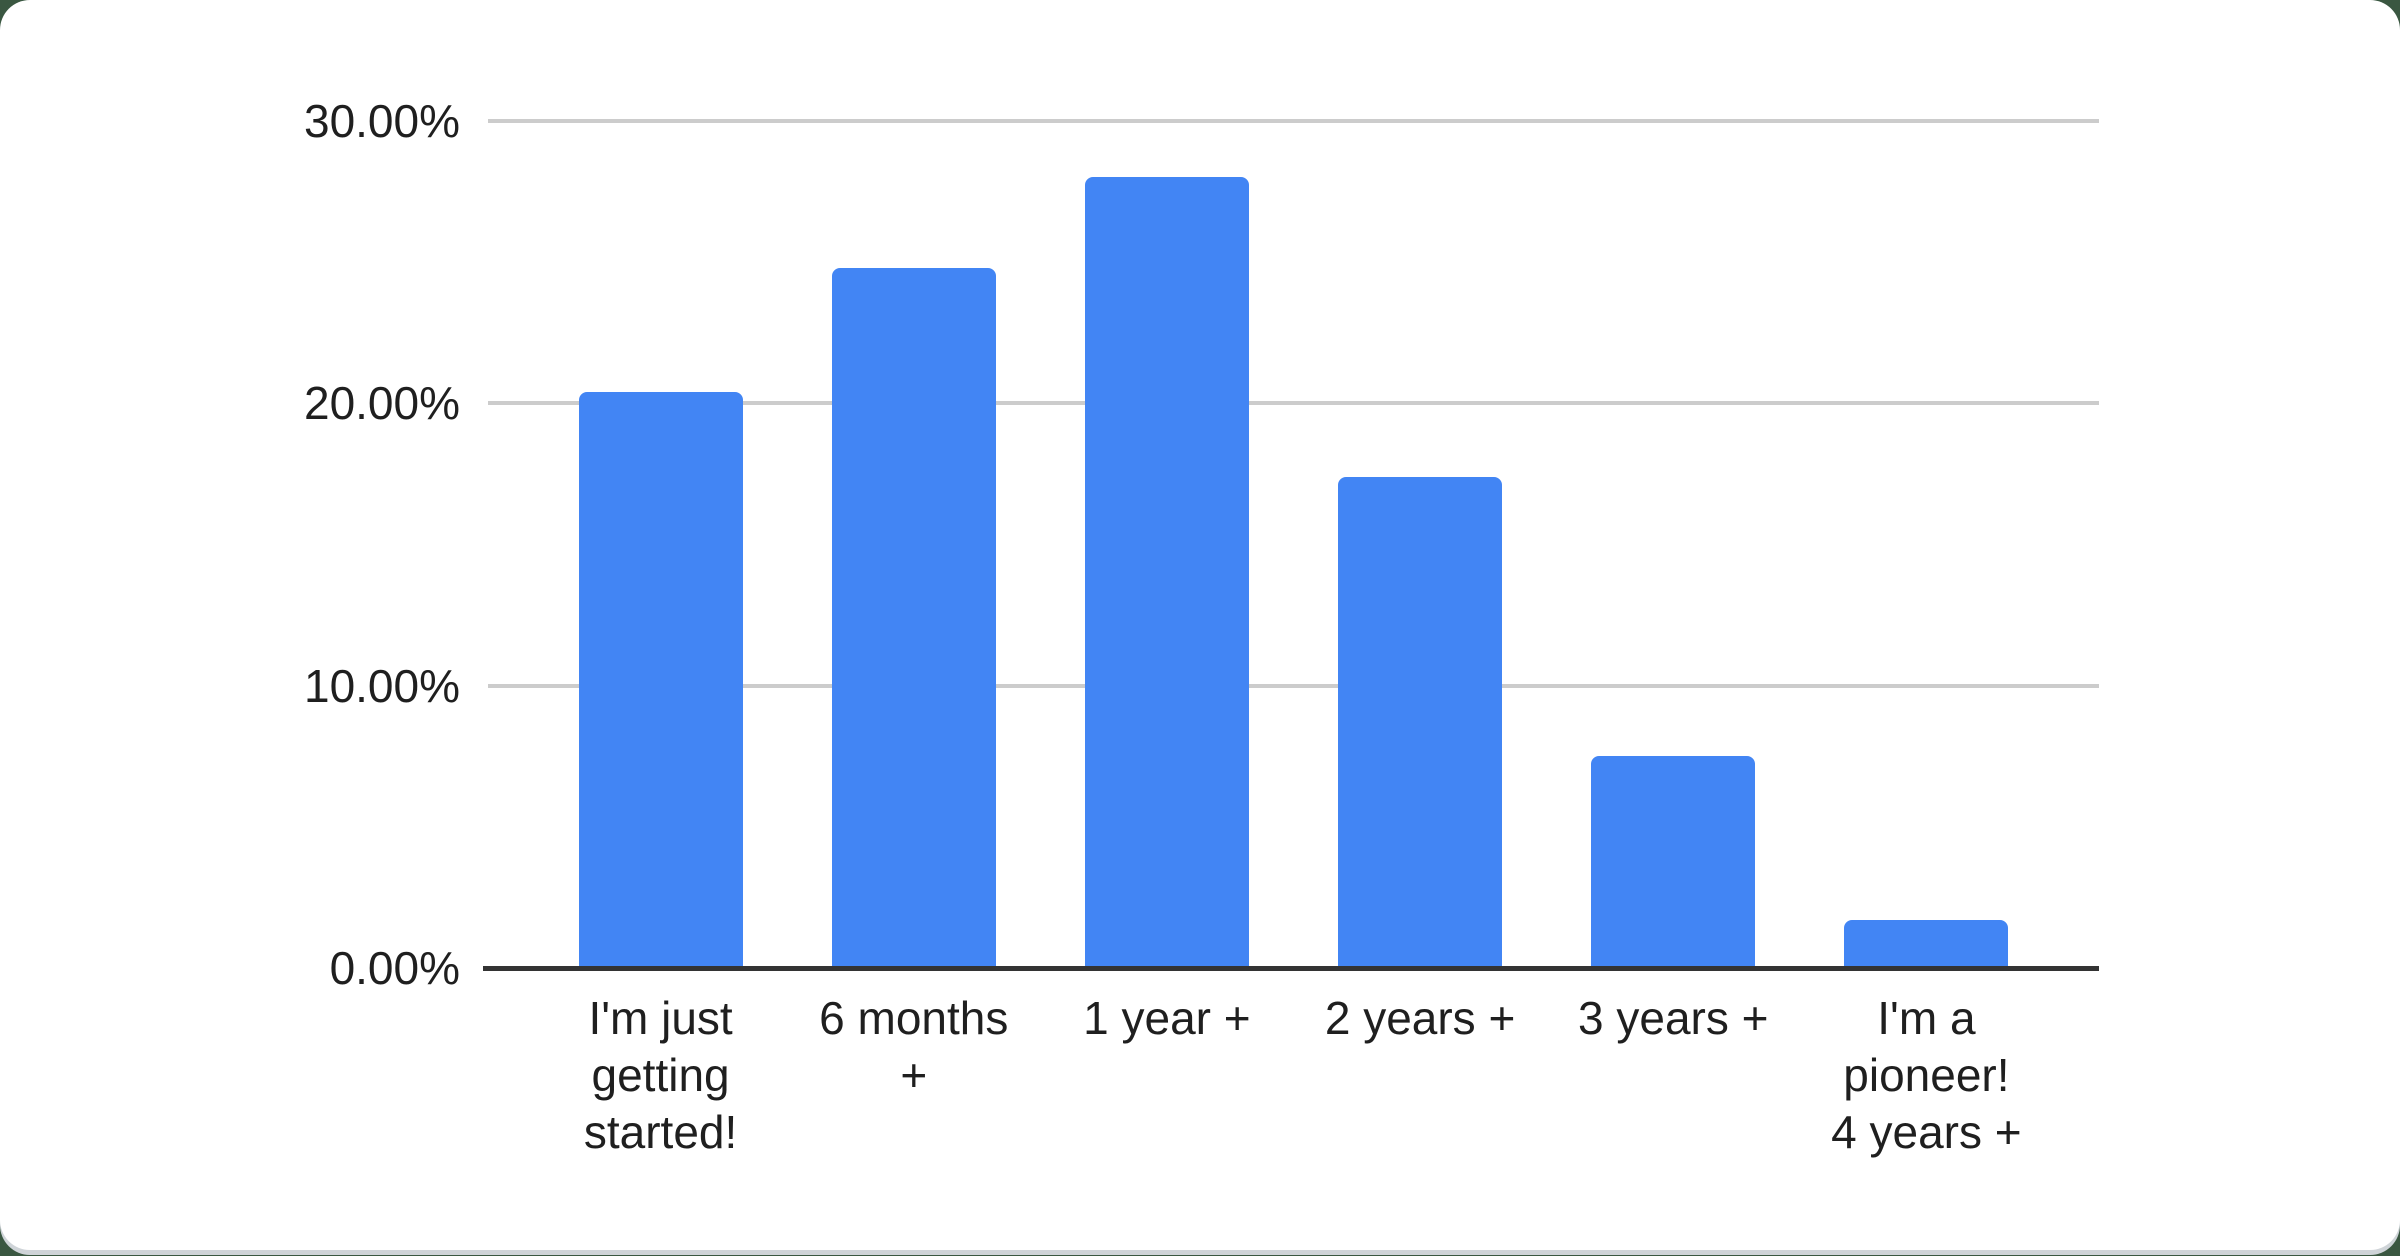  I want to click on x-axis-line, so click(1291, 968).